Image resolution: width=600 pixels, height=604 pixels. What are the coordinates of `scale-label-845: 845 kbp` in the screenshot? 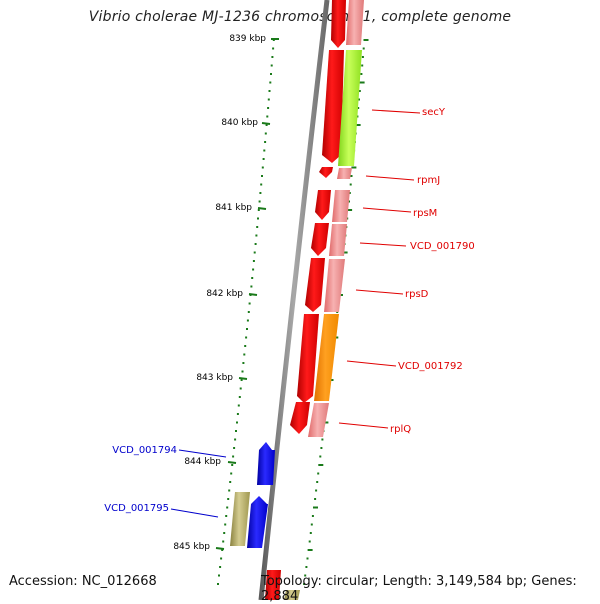 It's located at (191, 547).